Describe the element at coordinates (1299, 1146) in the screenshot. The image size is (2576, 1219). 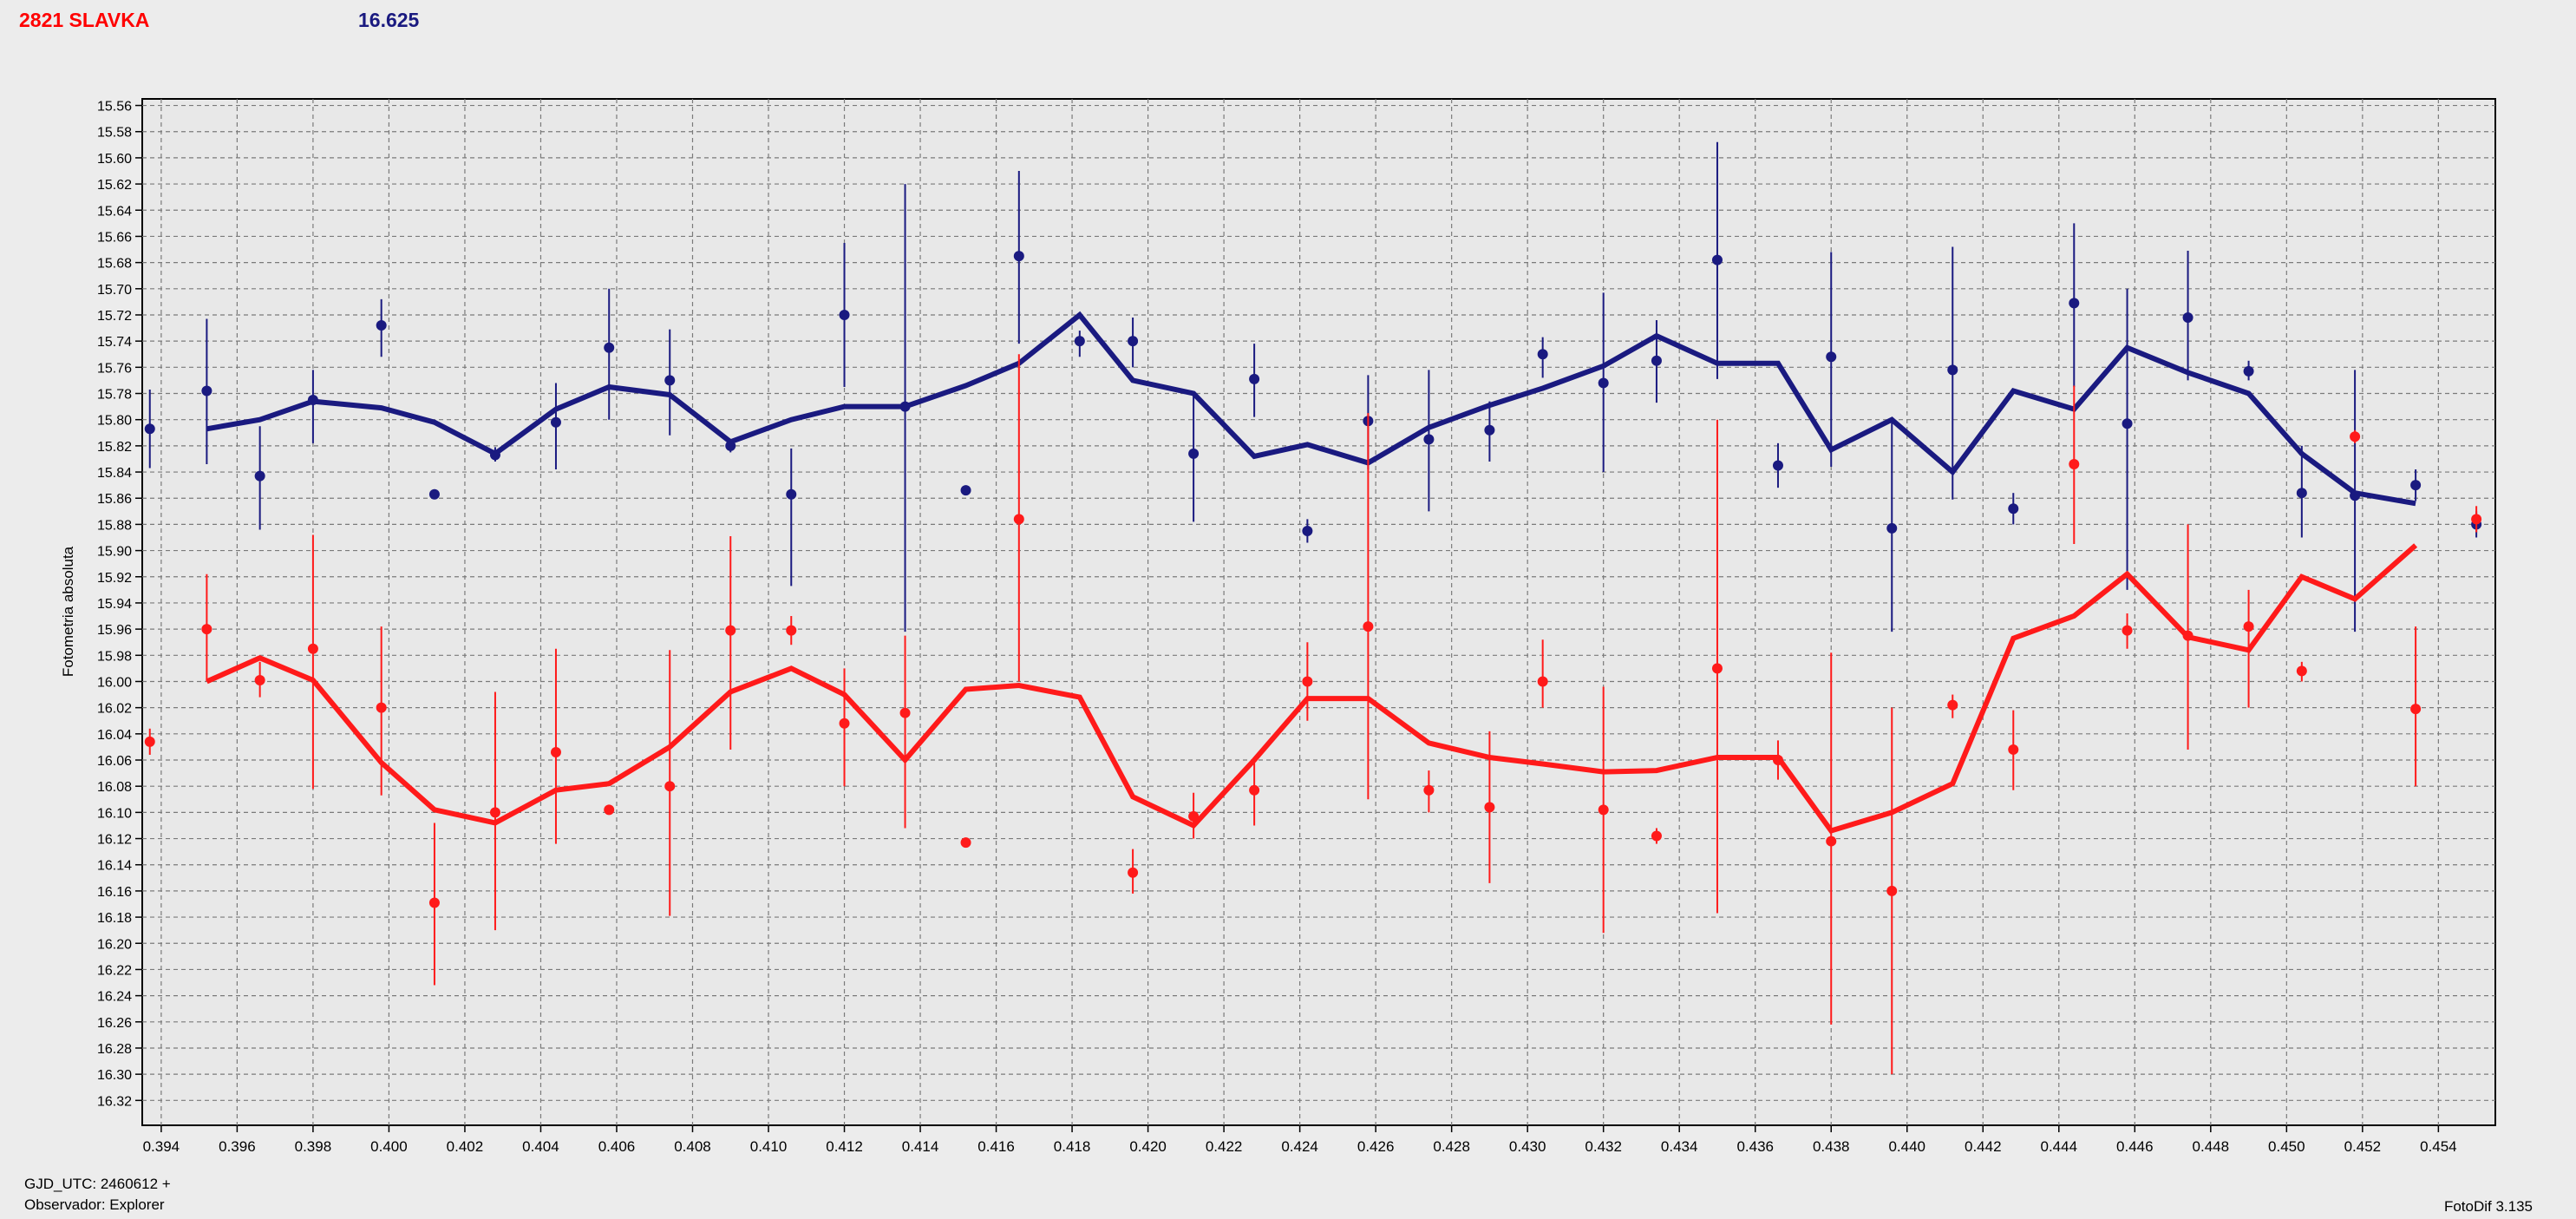
I see `x-tick-label: 0.424` at that location.